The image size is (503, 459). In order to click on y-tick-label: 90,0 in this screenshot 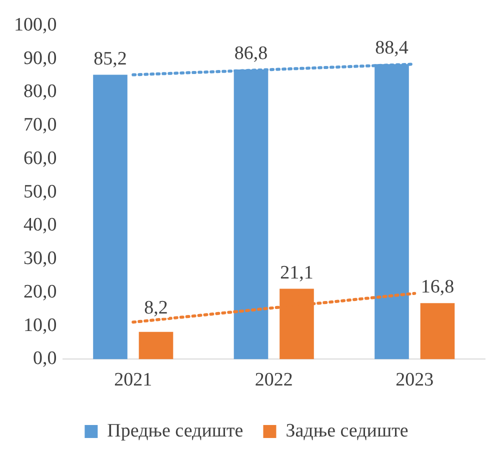, I will do `click(40, 58)`.